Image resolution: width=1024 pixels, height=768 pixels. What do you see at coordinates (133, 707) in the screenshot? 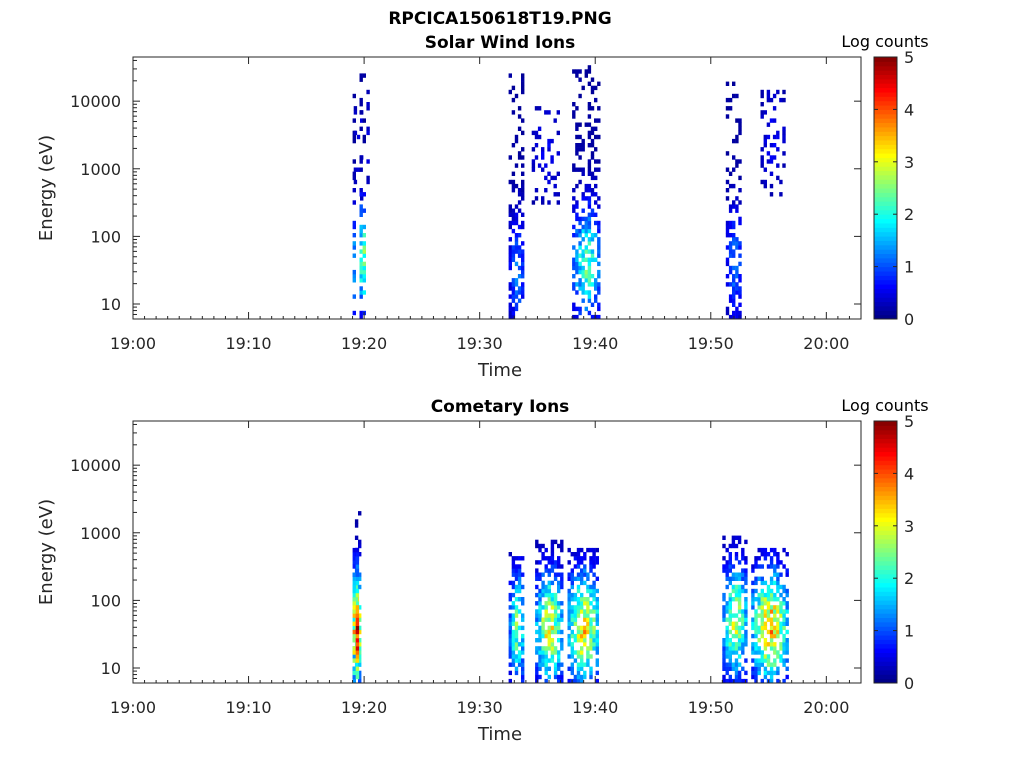
I see `x-tick-label: 19:00` at bounding box center [133, 707].